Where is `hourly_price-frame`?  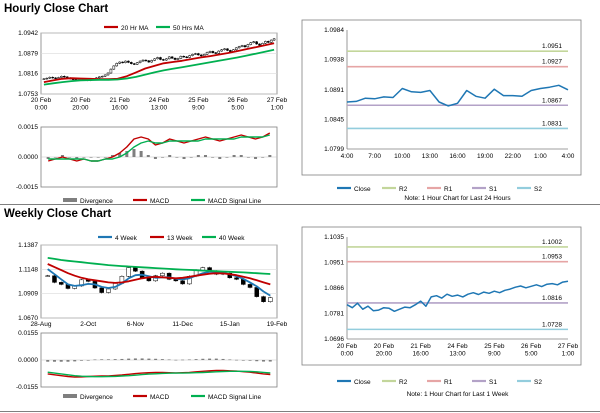
hourly_price-frame is located at coordinates (159, 63).